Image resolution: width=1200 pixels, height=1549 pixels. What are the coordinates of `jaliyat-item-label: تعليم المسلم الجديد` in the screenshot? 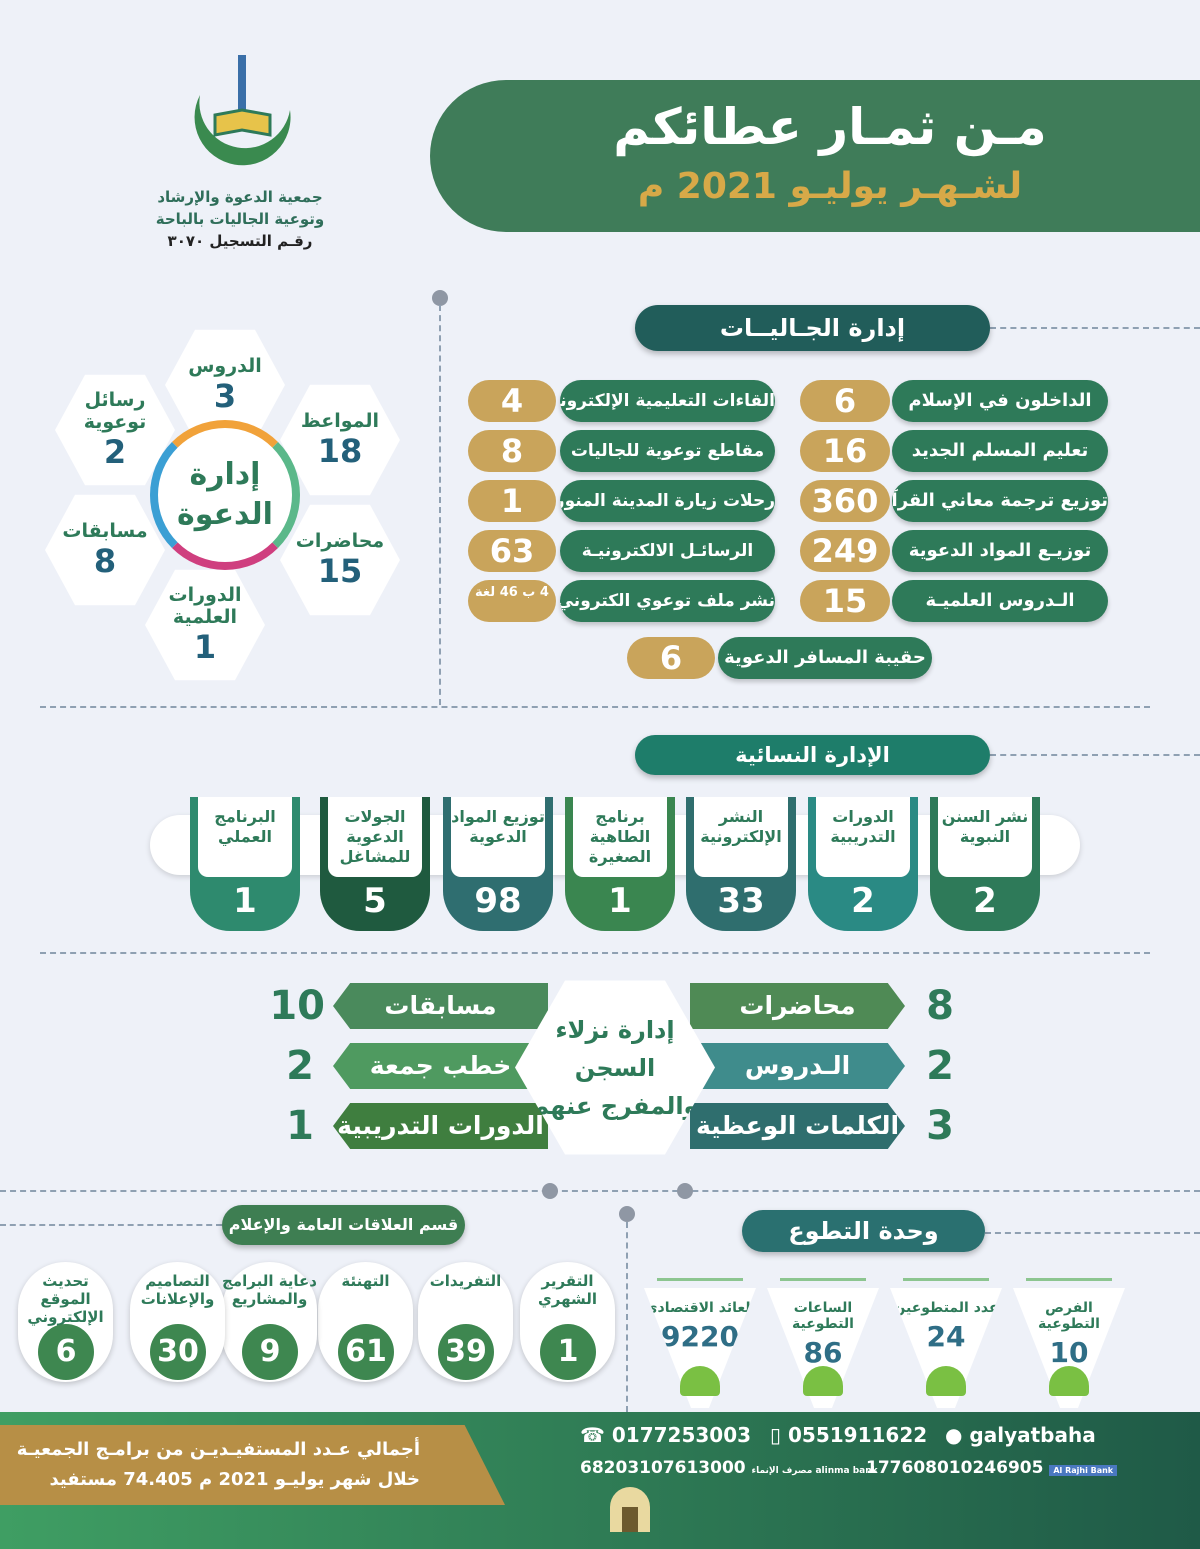 It's located at (1000, 451).